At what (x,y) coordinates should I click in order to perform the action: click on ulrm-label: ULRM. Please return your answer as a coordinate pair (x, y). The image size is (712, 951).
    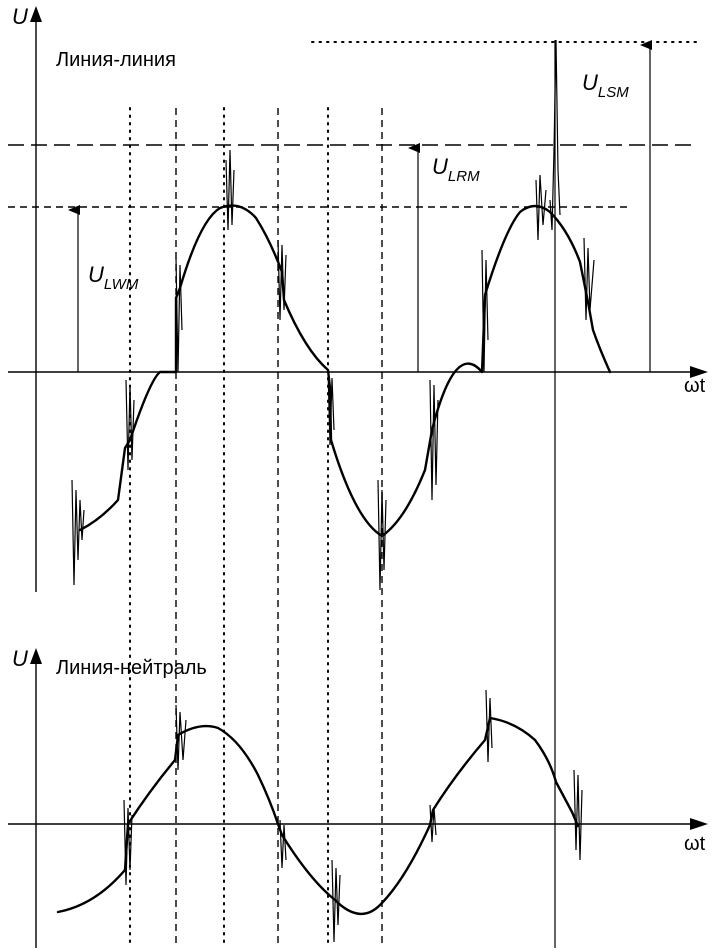
    Looking at the image, I should click on (456, 169).